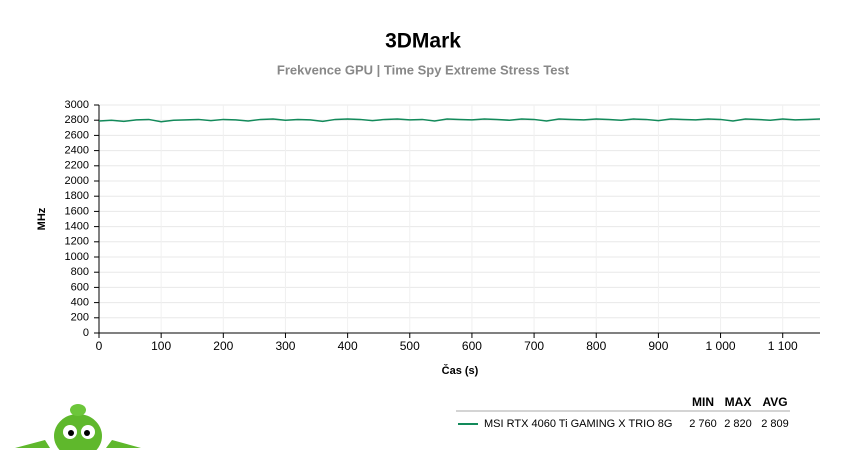 The image size is (846, 450). What do you see at coordinates (77, 120) in the screenshot?
I see `y-tick-label: 2800` at bounding box center [77, 120].